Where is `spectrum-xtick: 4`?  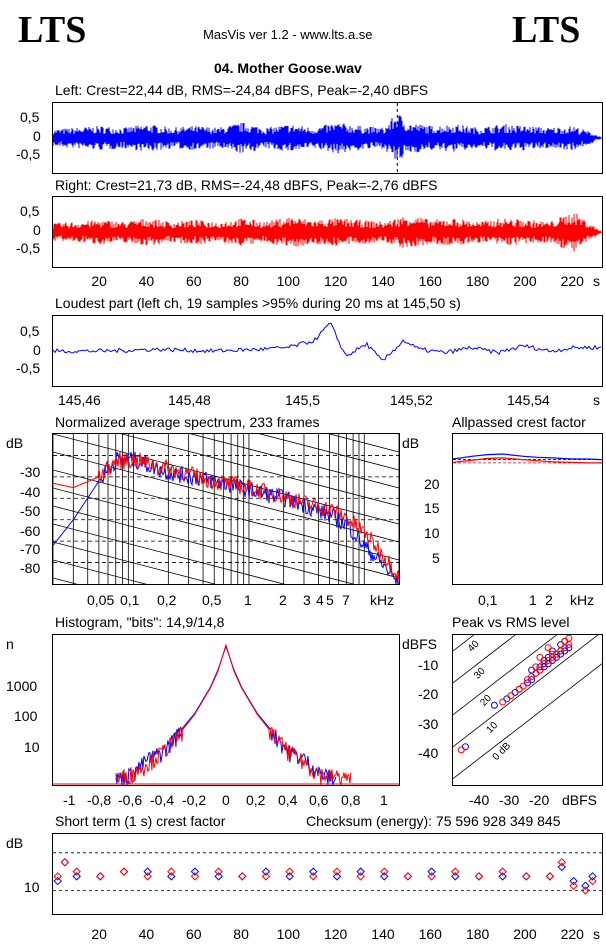
spectrum-xtick: 4 is located at coordinates (320, 600).